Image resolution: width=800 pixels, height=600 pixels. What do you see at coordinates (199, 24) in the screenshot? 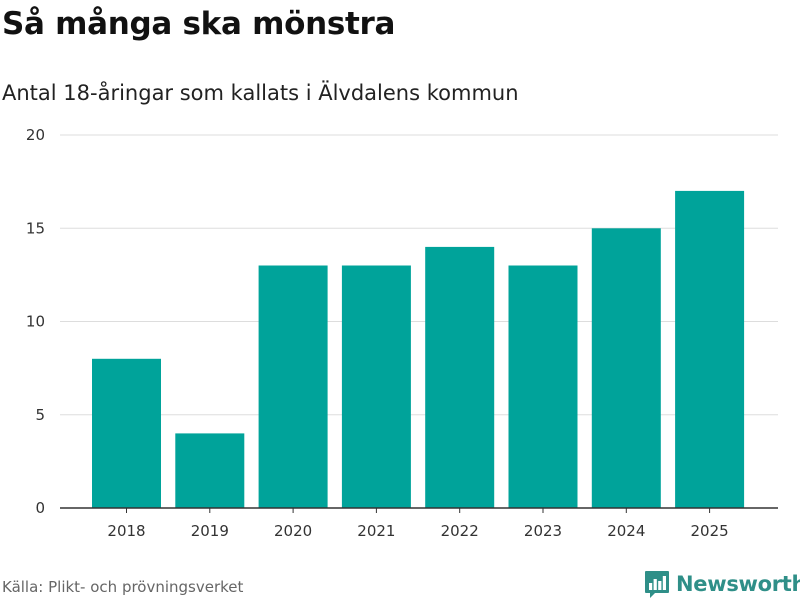
I see `chart-title: Så många ska mönstra` at bounding box center [199, 24].